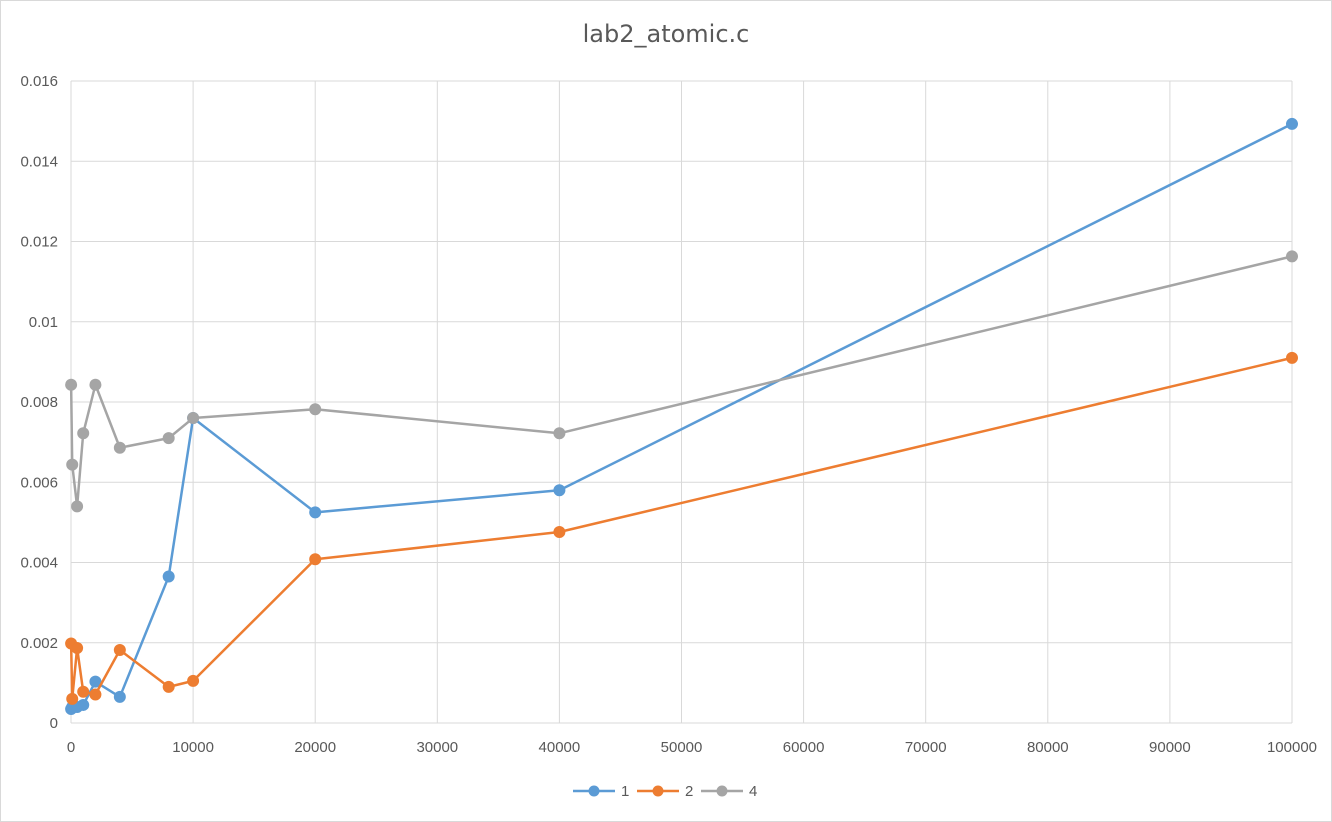 This screenshot has height=822, width=1332. I want to click on y-axis-tick-labels: 0 0.002 0.004 0.006 0.008 0.01 0.012 0.014 0.016, so click(39, 402).